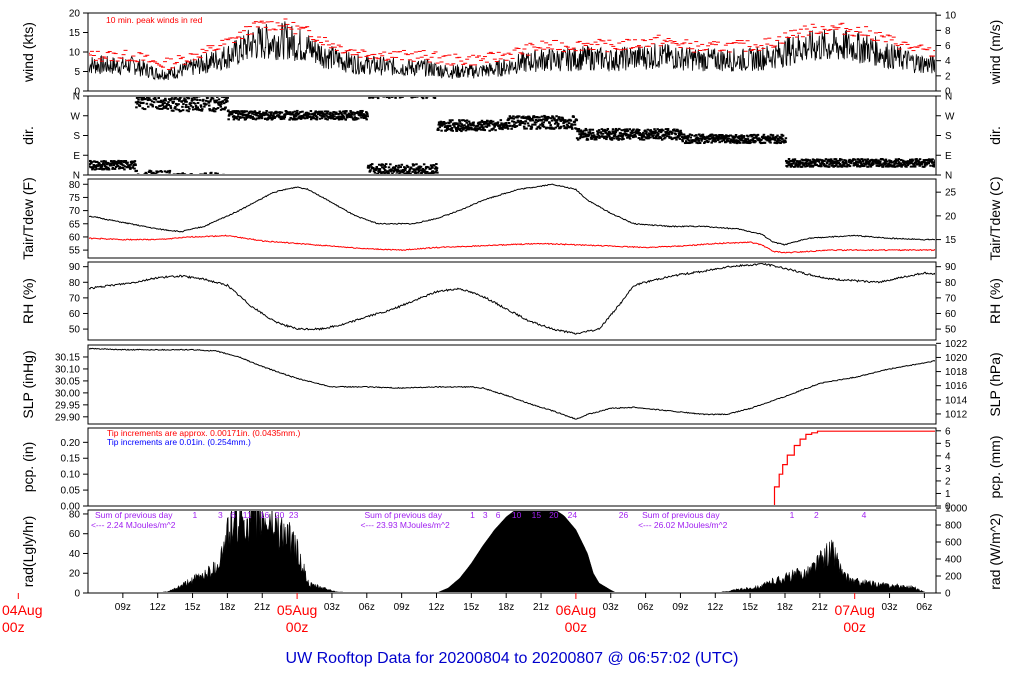 The image size is (1024, 700). I want to click on pcp-right-tick-label: 1, so click(948, 494).